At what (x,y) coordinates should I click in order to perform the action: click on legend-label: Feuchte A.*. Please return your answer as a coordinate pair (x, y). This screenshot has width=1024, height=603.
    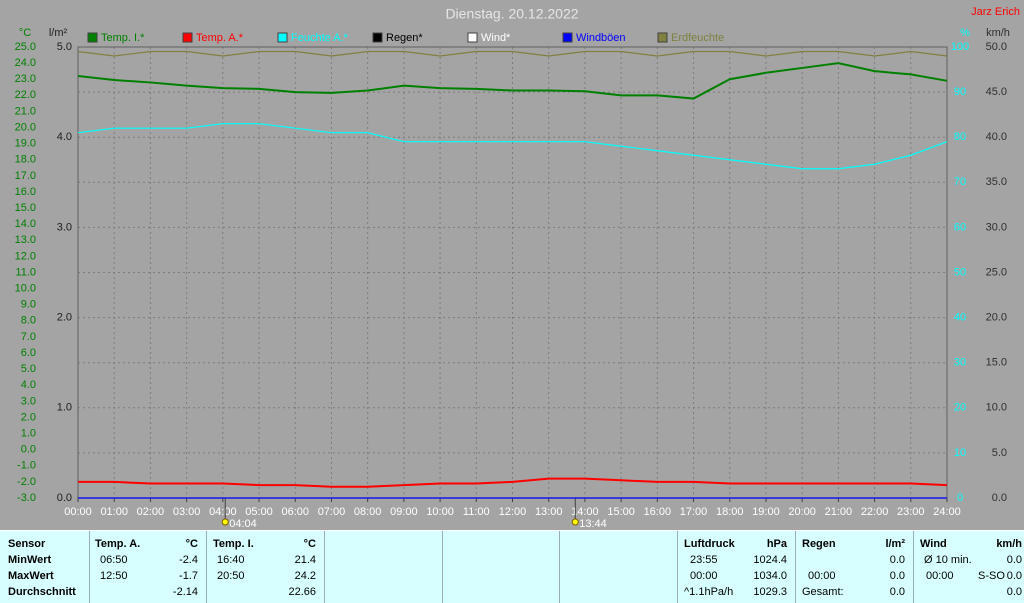
    Looking at the image, I should click on (320, 38).